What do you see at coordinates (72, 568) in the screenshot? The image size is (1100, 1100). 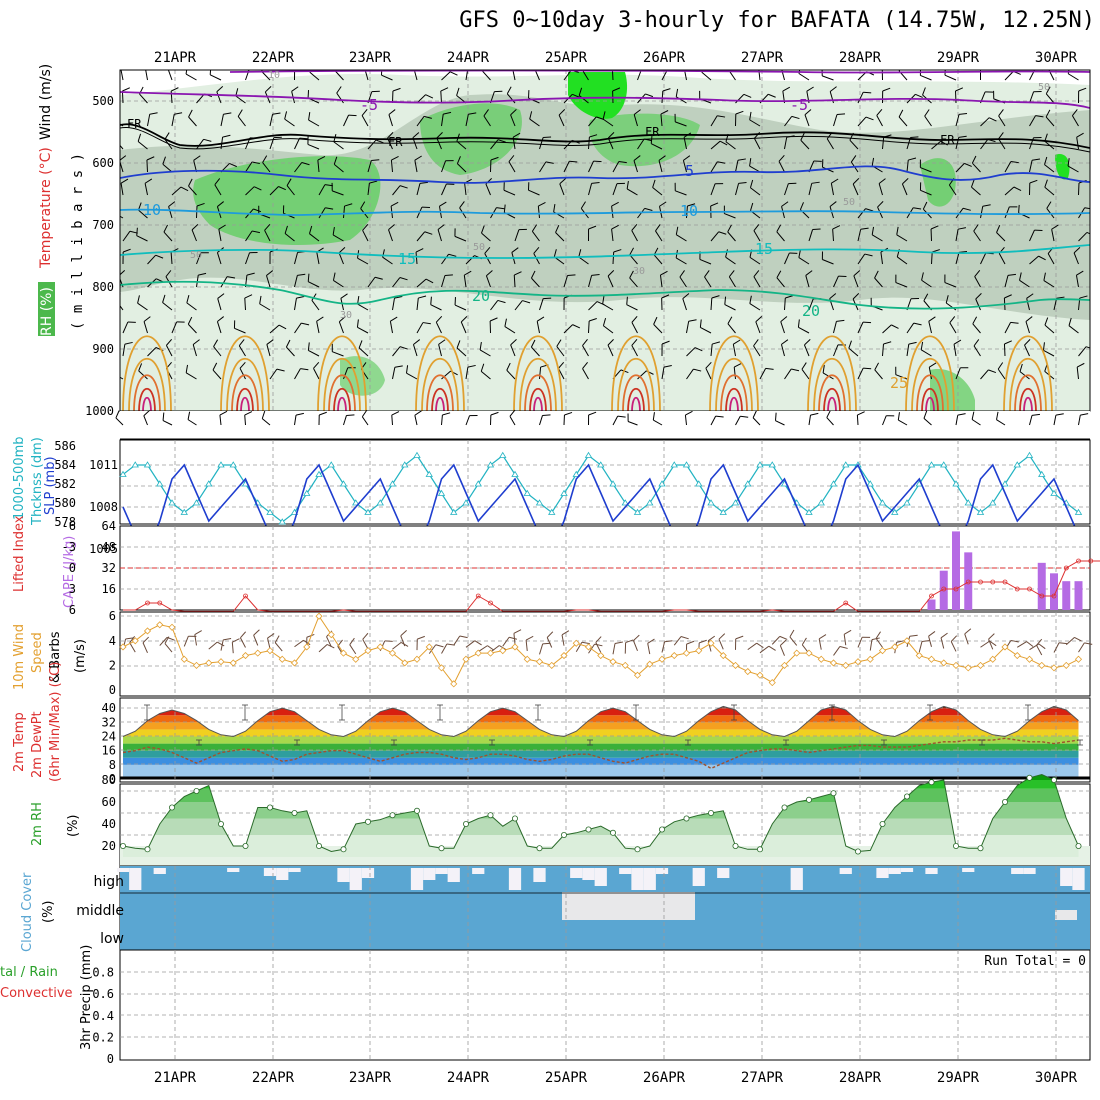 I see `y-tick-label: 0` at bounding box center [72, 568].